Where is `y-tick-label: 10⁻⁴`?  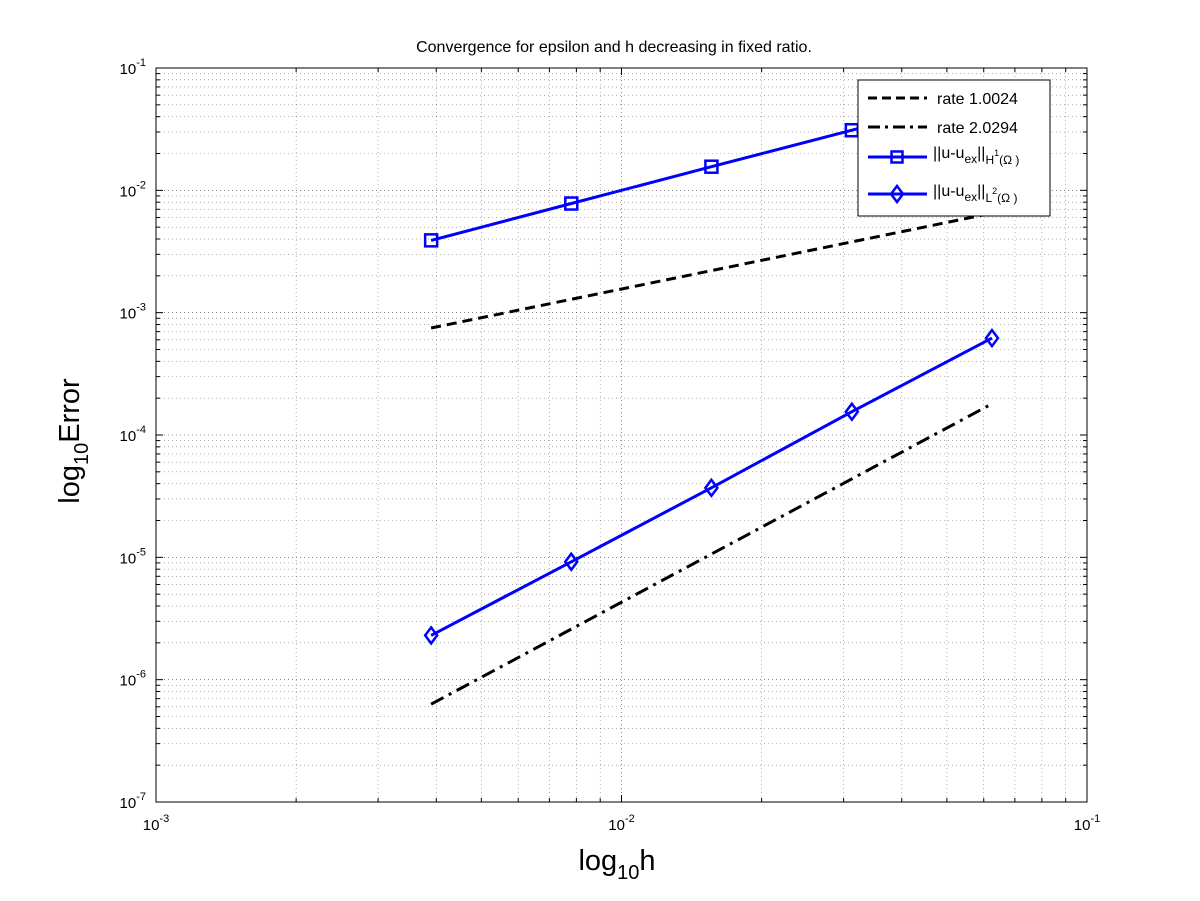
y-tick-label: 10⁻⁴ is located at coordinates (133, 434).